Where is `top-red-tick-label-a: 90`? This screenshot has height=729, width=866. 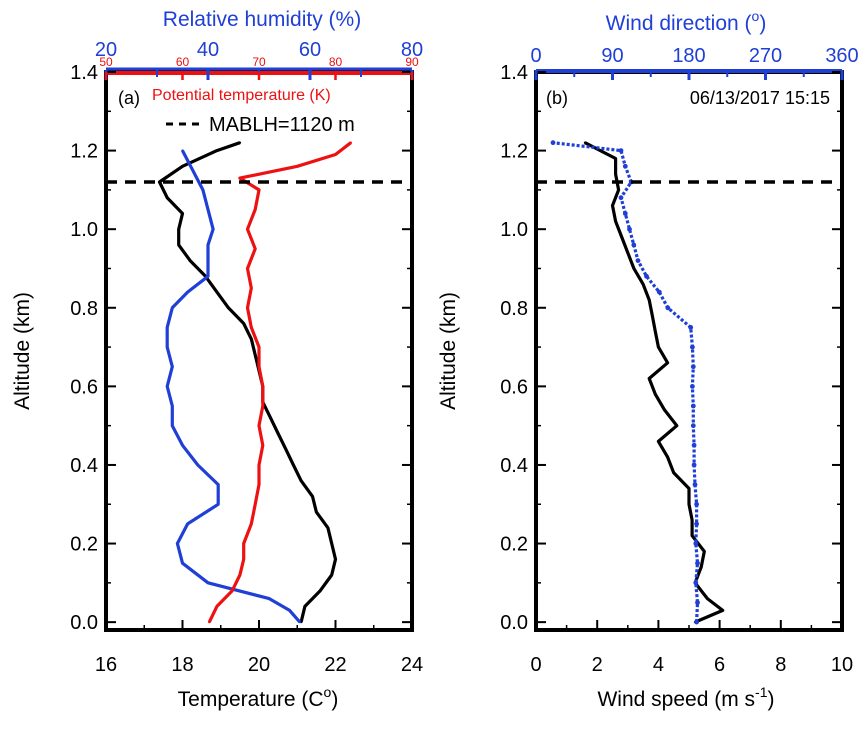
top-red-tick-label-a: 90 is located at coordinates (412, 62).